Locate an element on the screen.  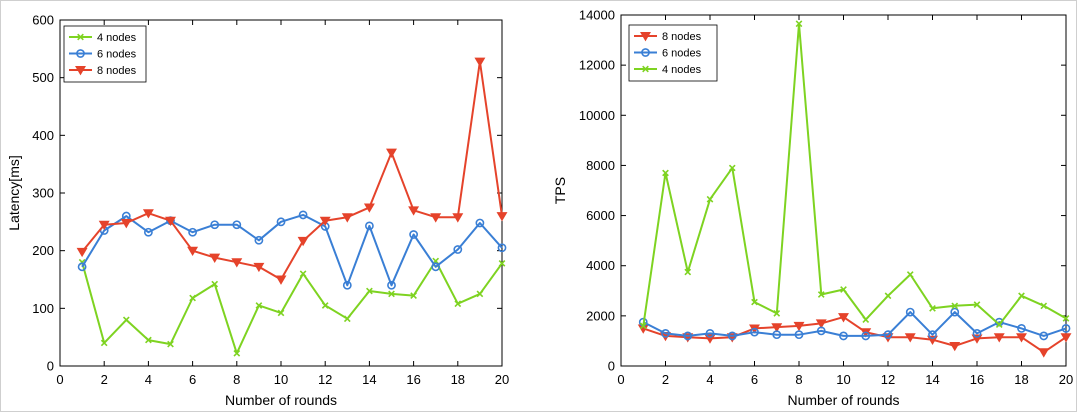
tps-x-tick-label: 8 is located at coordinates (798, 379).